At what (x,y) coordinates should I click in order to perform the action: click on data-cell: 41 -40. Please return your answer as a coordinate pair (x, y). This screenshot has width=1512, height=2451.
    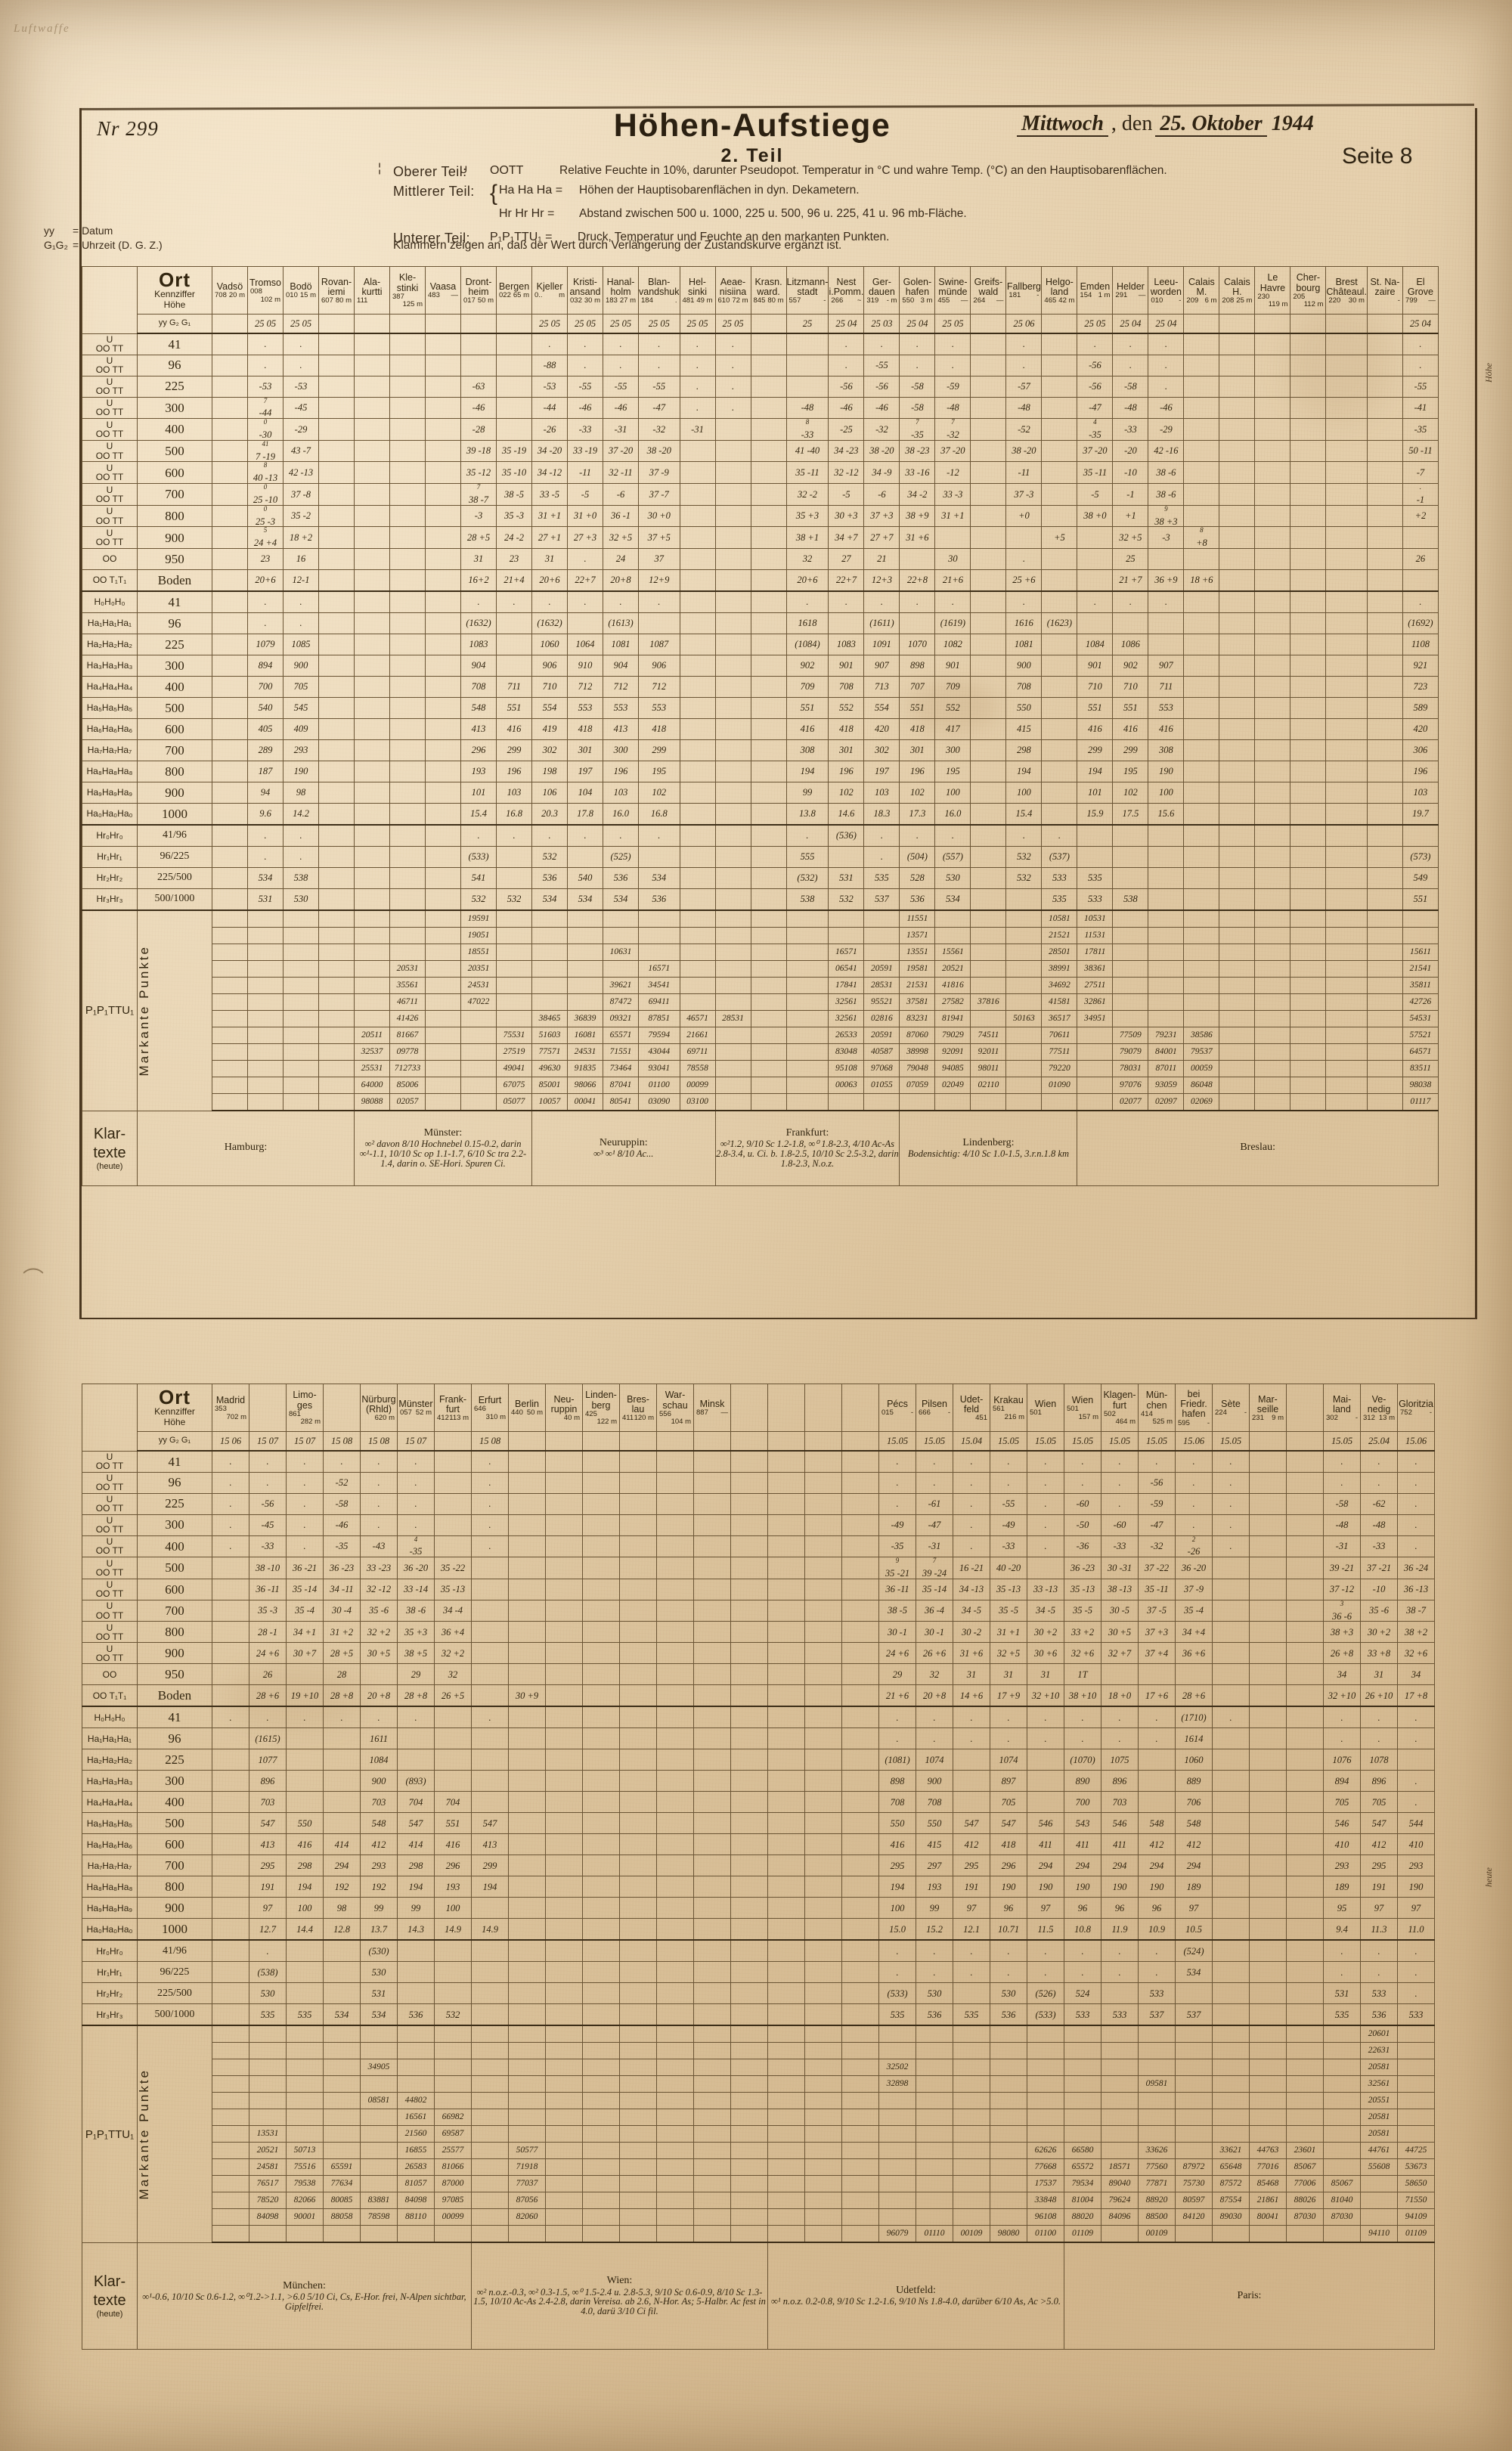
    Looking at the image, I should click on (807, 451).